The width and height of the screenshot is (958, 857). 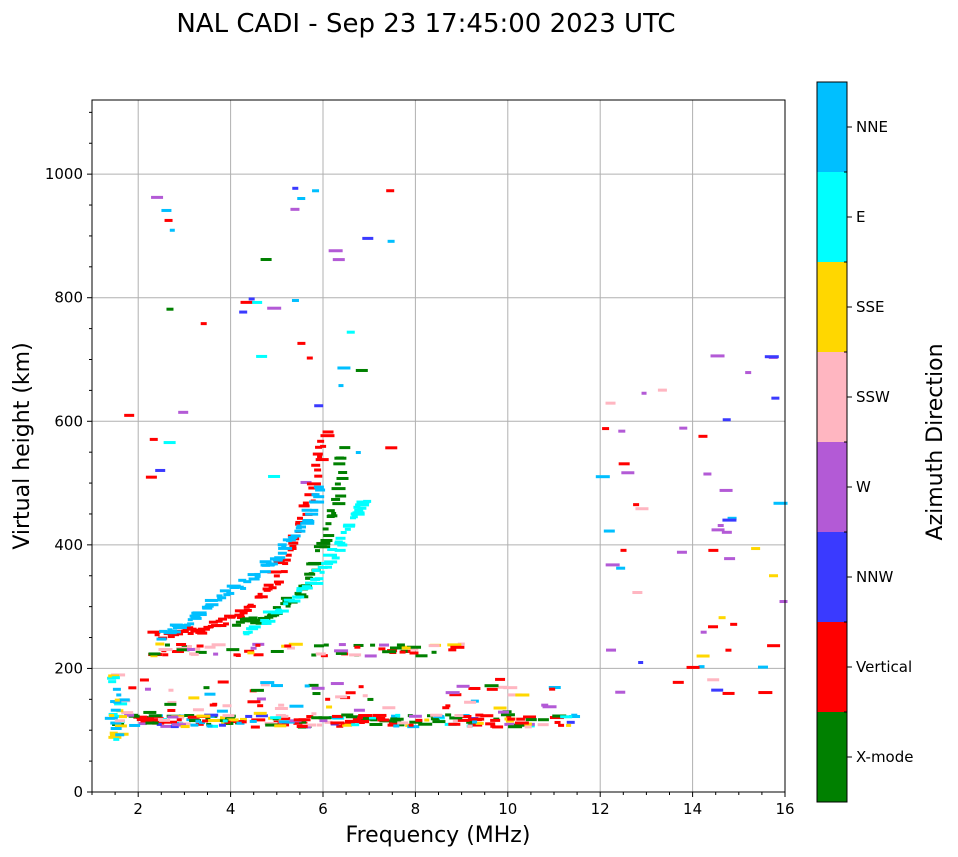 I want to click on colorbar-tick-label: Vertical, so click(x=884, y=667).